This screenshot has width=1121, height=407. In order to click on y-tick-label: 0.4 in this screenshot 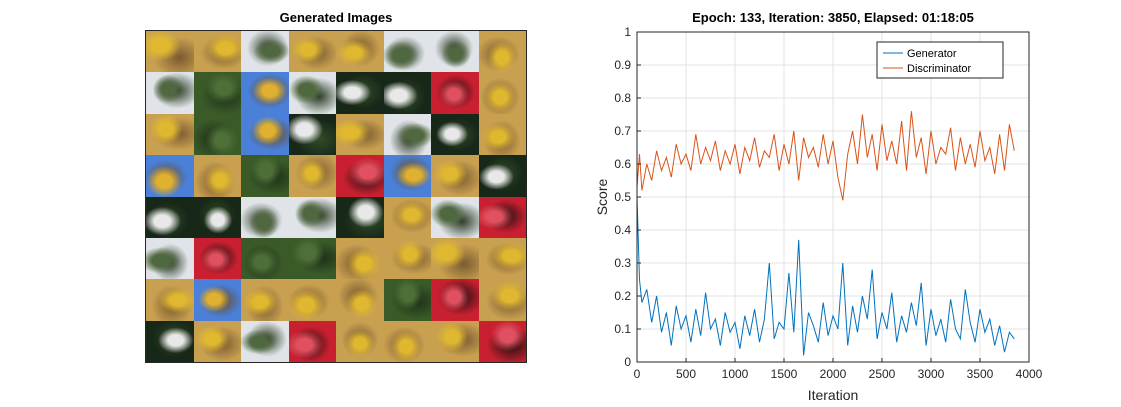, I will do `click(622, 230)`.